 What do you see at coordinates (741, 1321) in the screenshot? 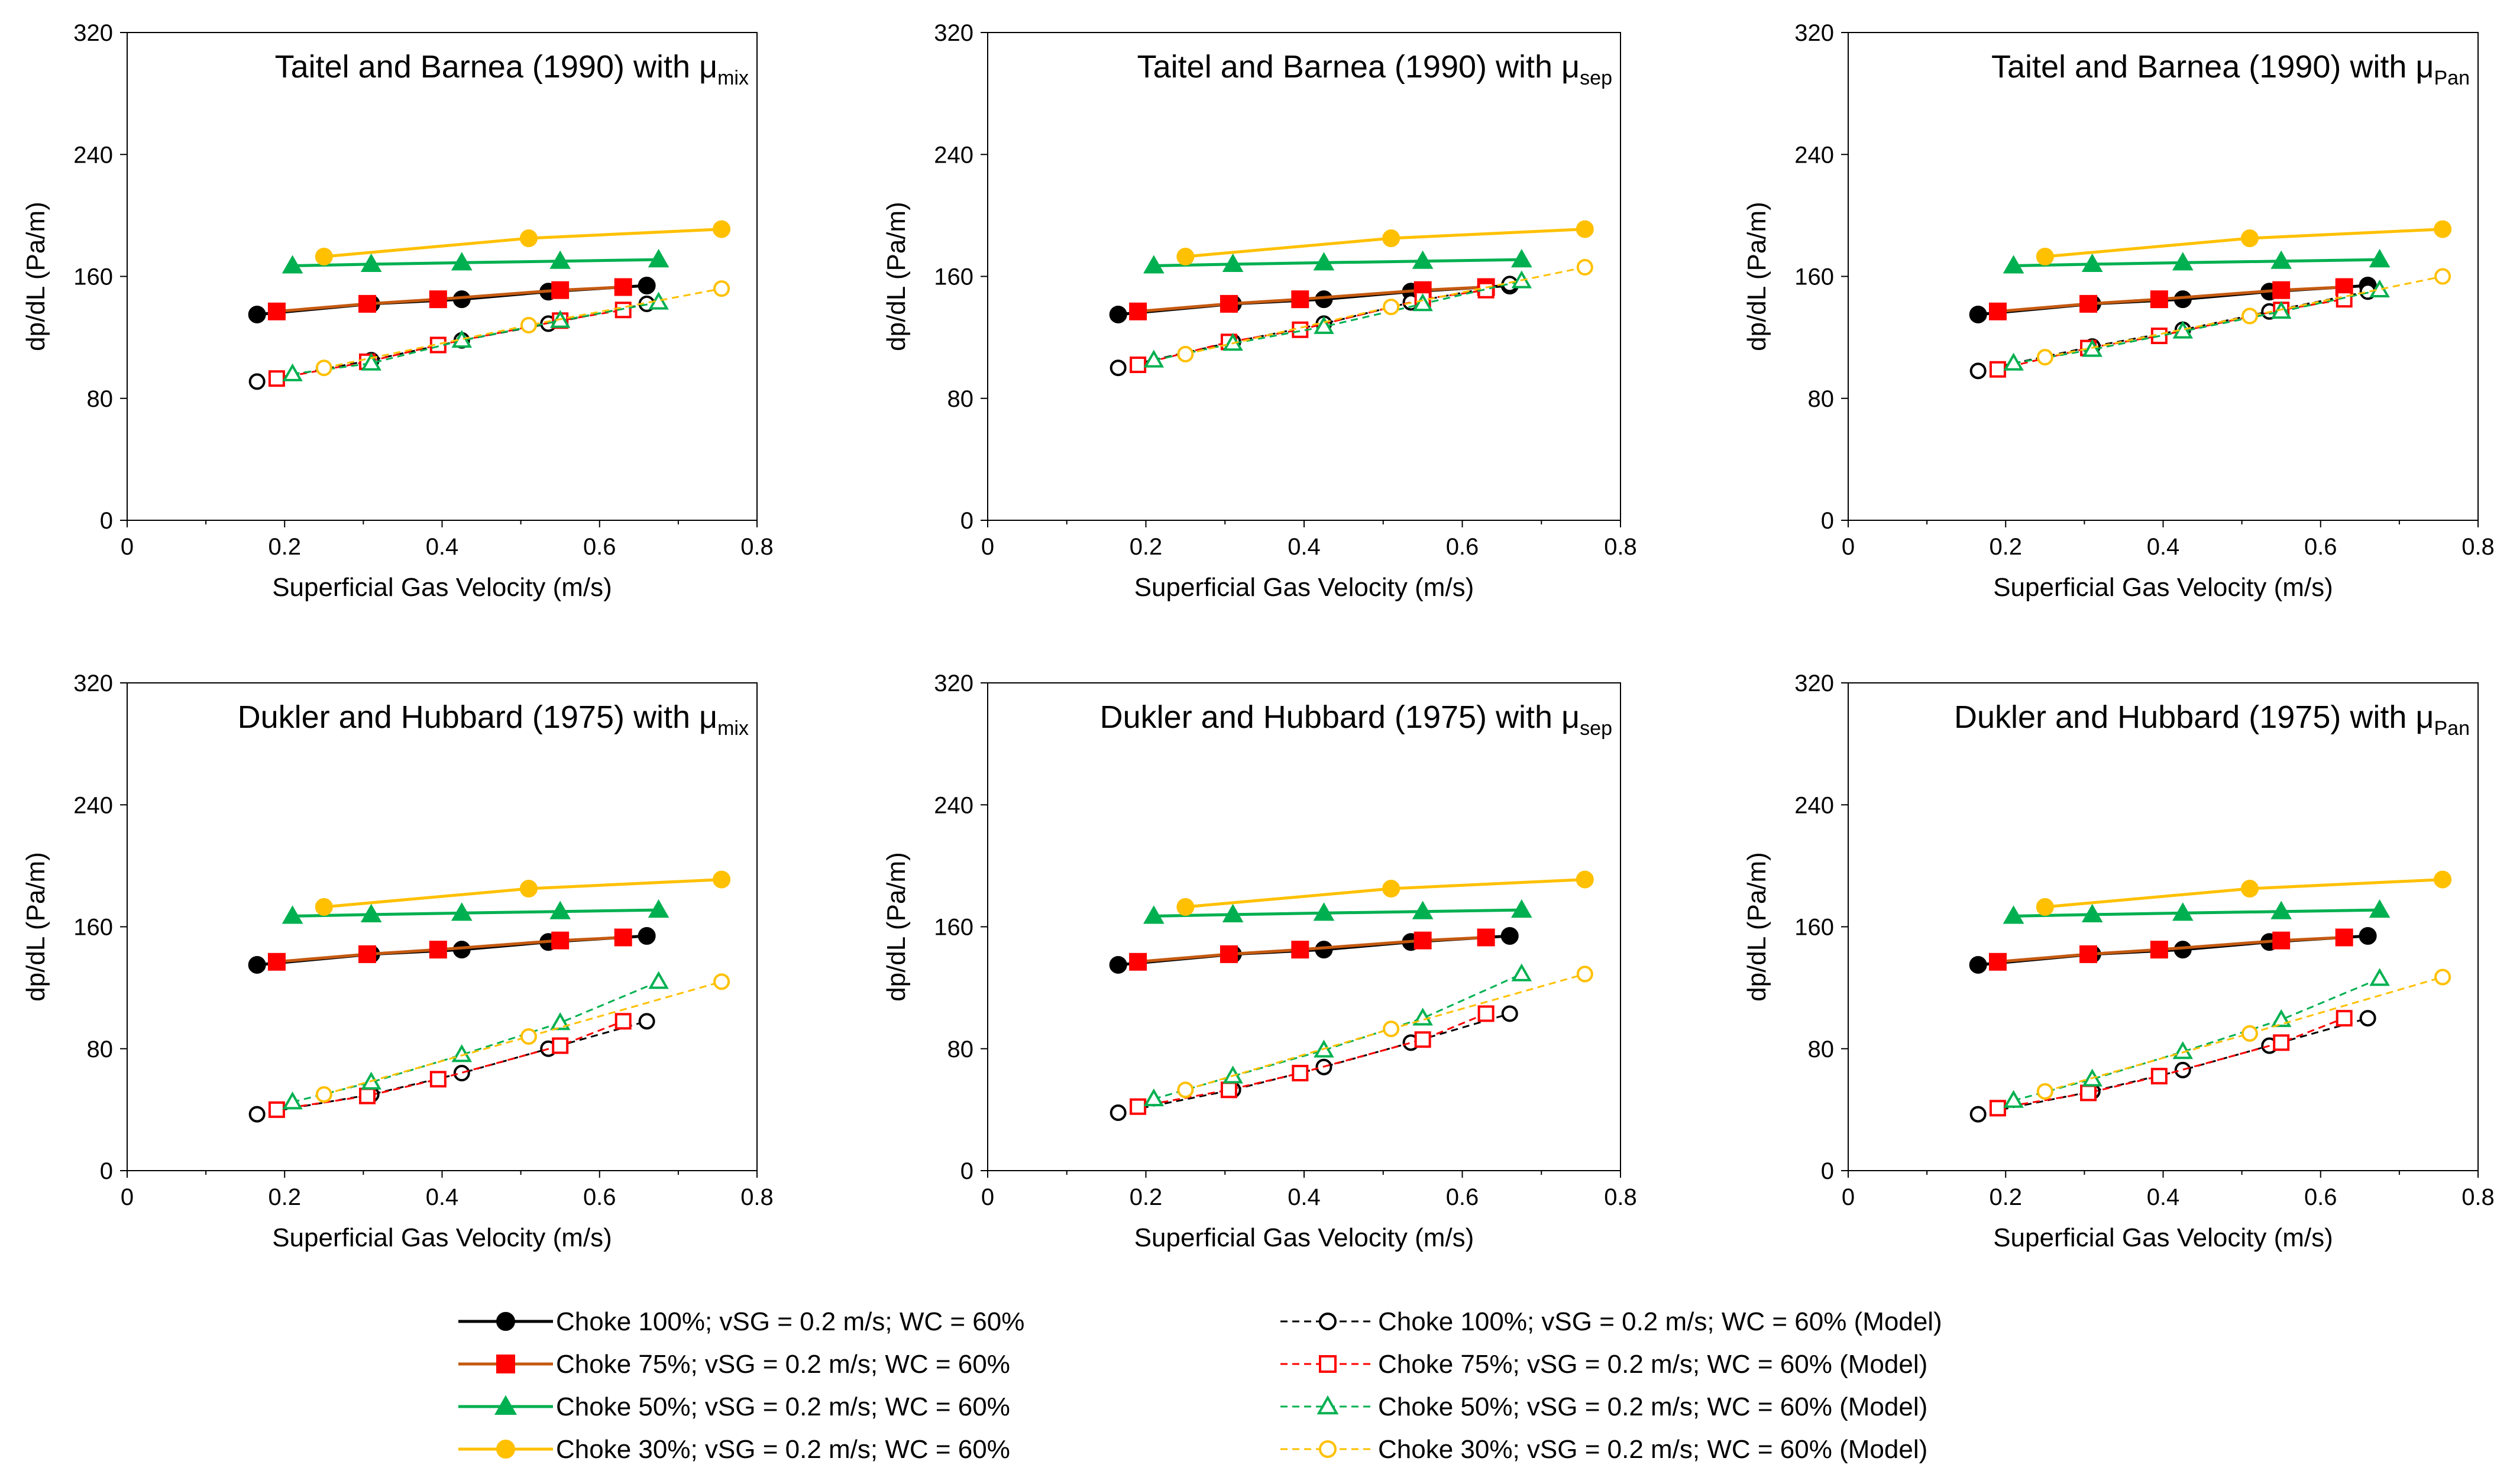
I see `legend-entry-1: Choke 100%; vSG = 0.2 m/s; WC = 60%` at bounding box center [741, 1321].